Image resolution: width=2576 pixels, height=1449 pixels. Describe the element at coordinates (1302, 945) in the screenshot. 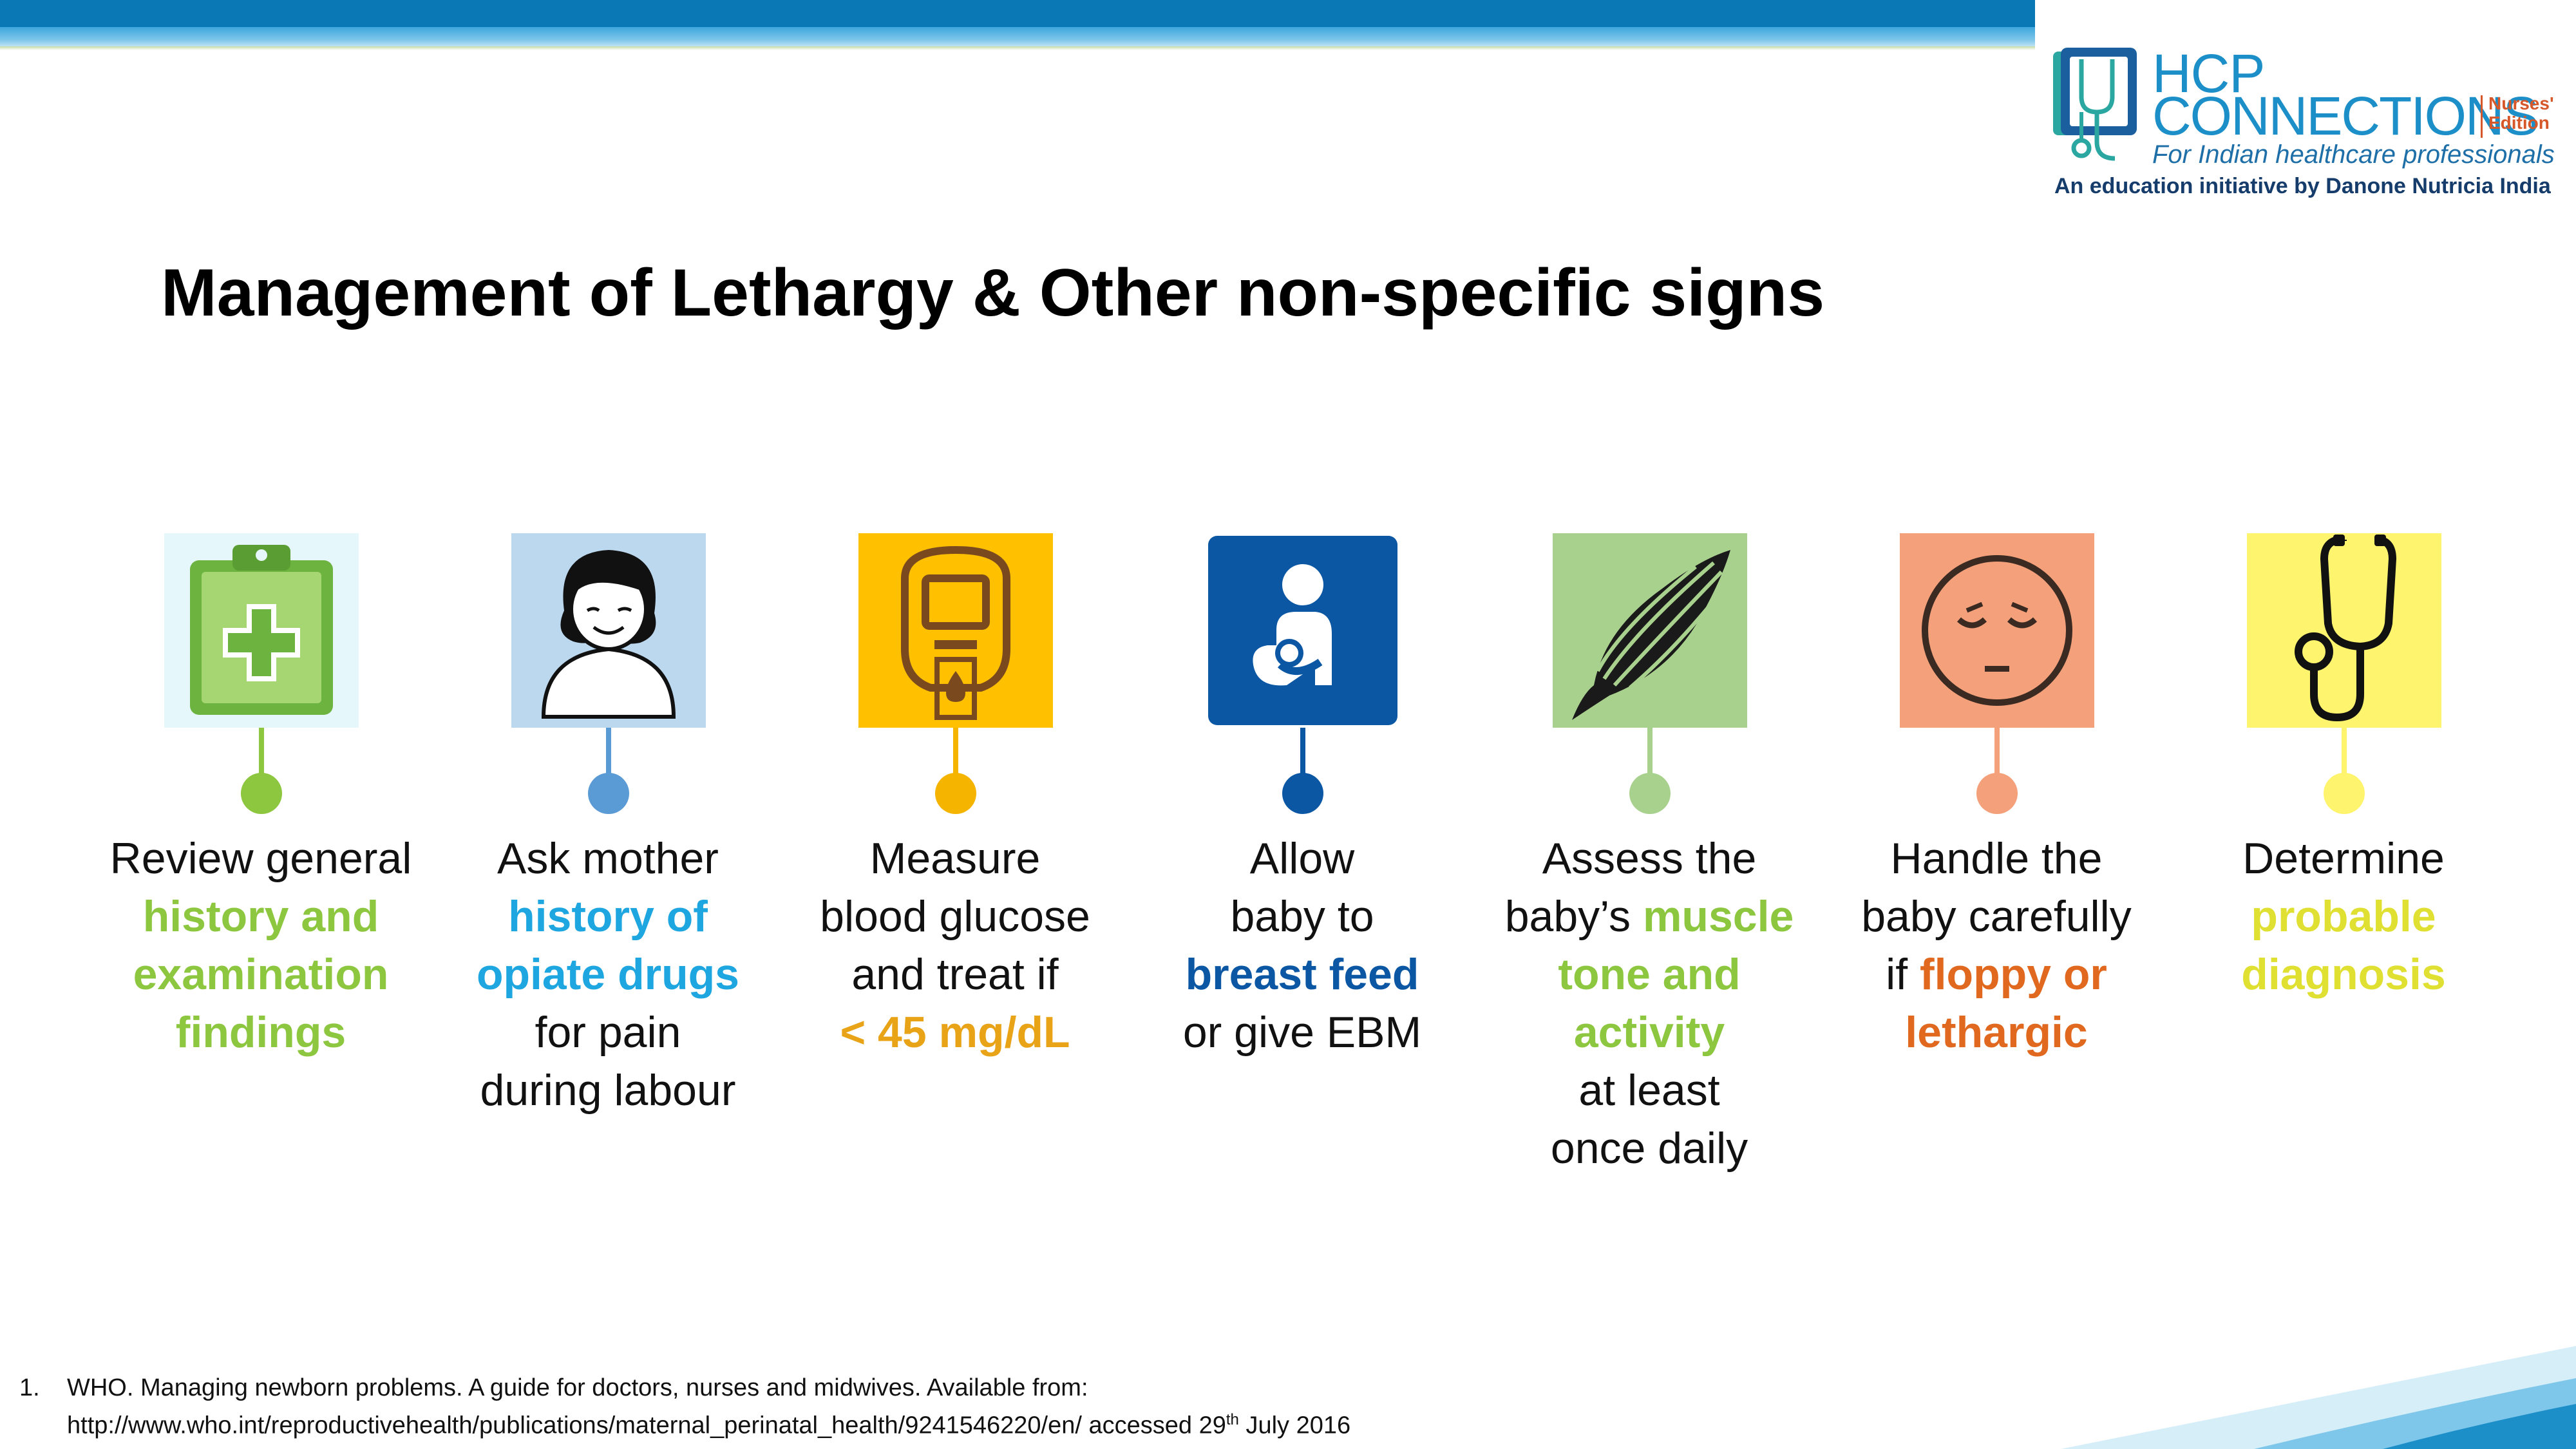

I see `step-caption: Allow baby to breast feed or give EBM` at that location.